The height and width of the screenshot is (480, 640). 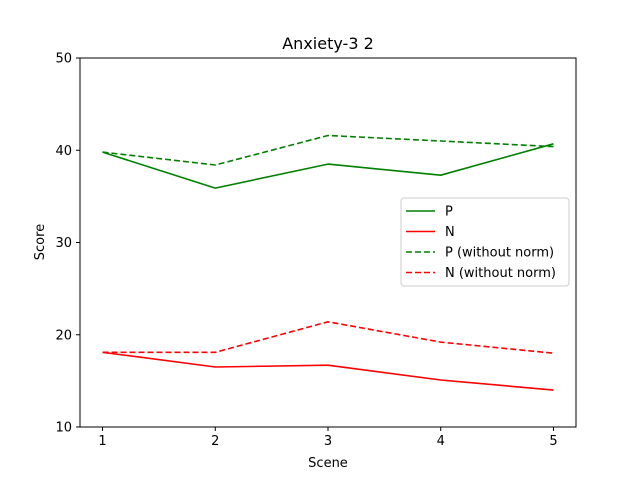 What do you see at coordinates (215, 441) in the screenshot?
I see `x-tick-label: 2` at bounding box center [215, 441].